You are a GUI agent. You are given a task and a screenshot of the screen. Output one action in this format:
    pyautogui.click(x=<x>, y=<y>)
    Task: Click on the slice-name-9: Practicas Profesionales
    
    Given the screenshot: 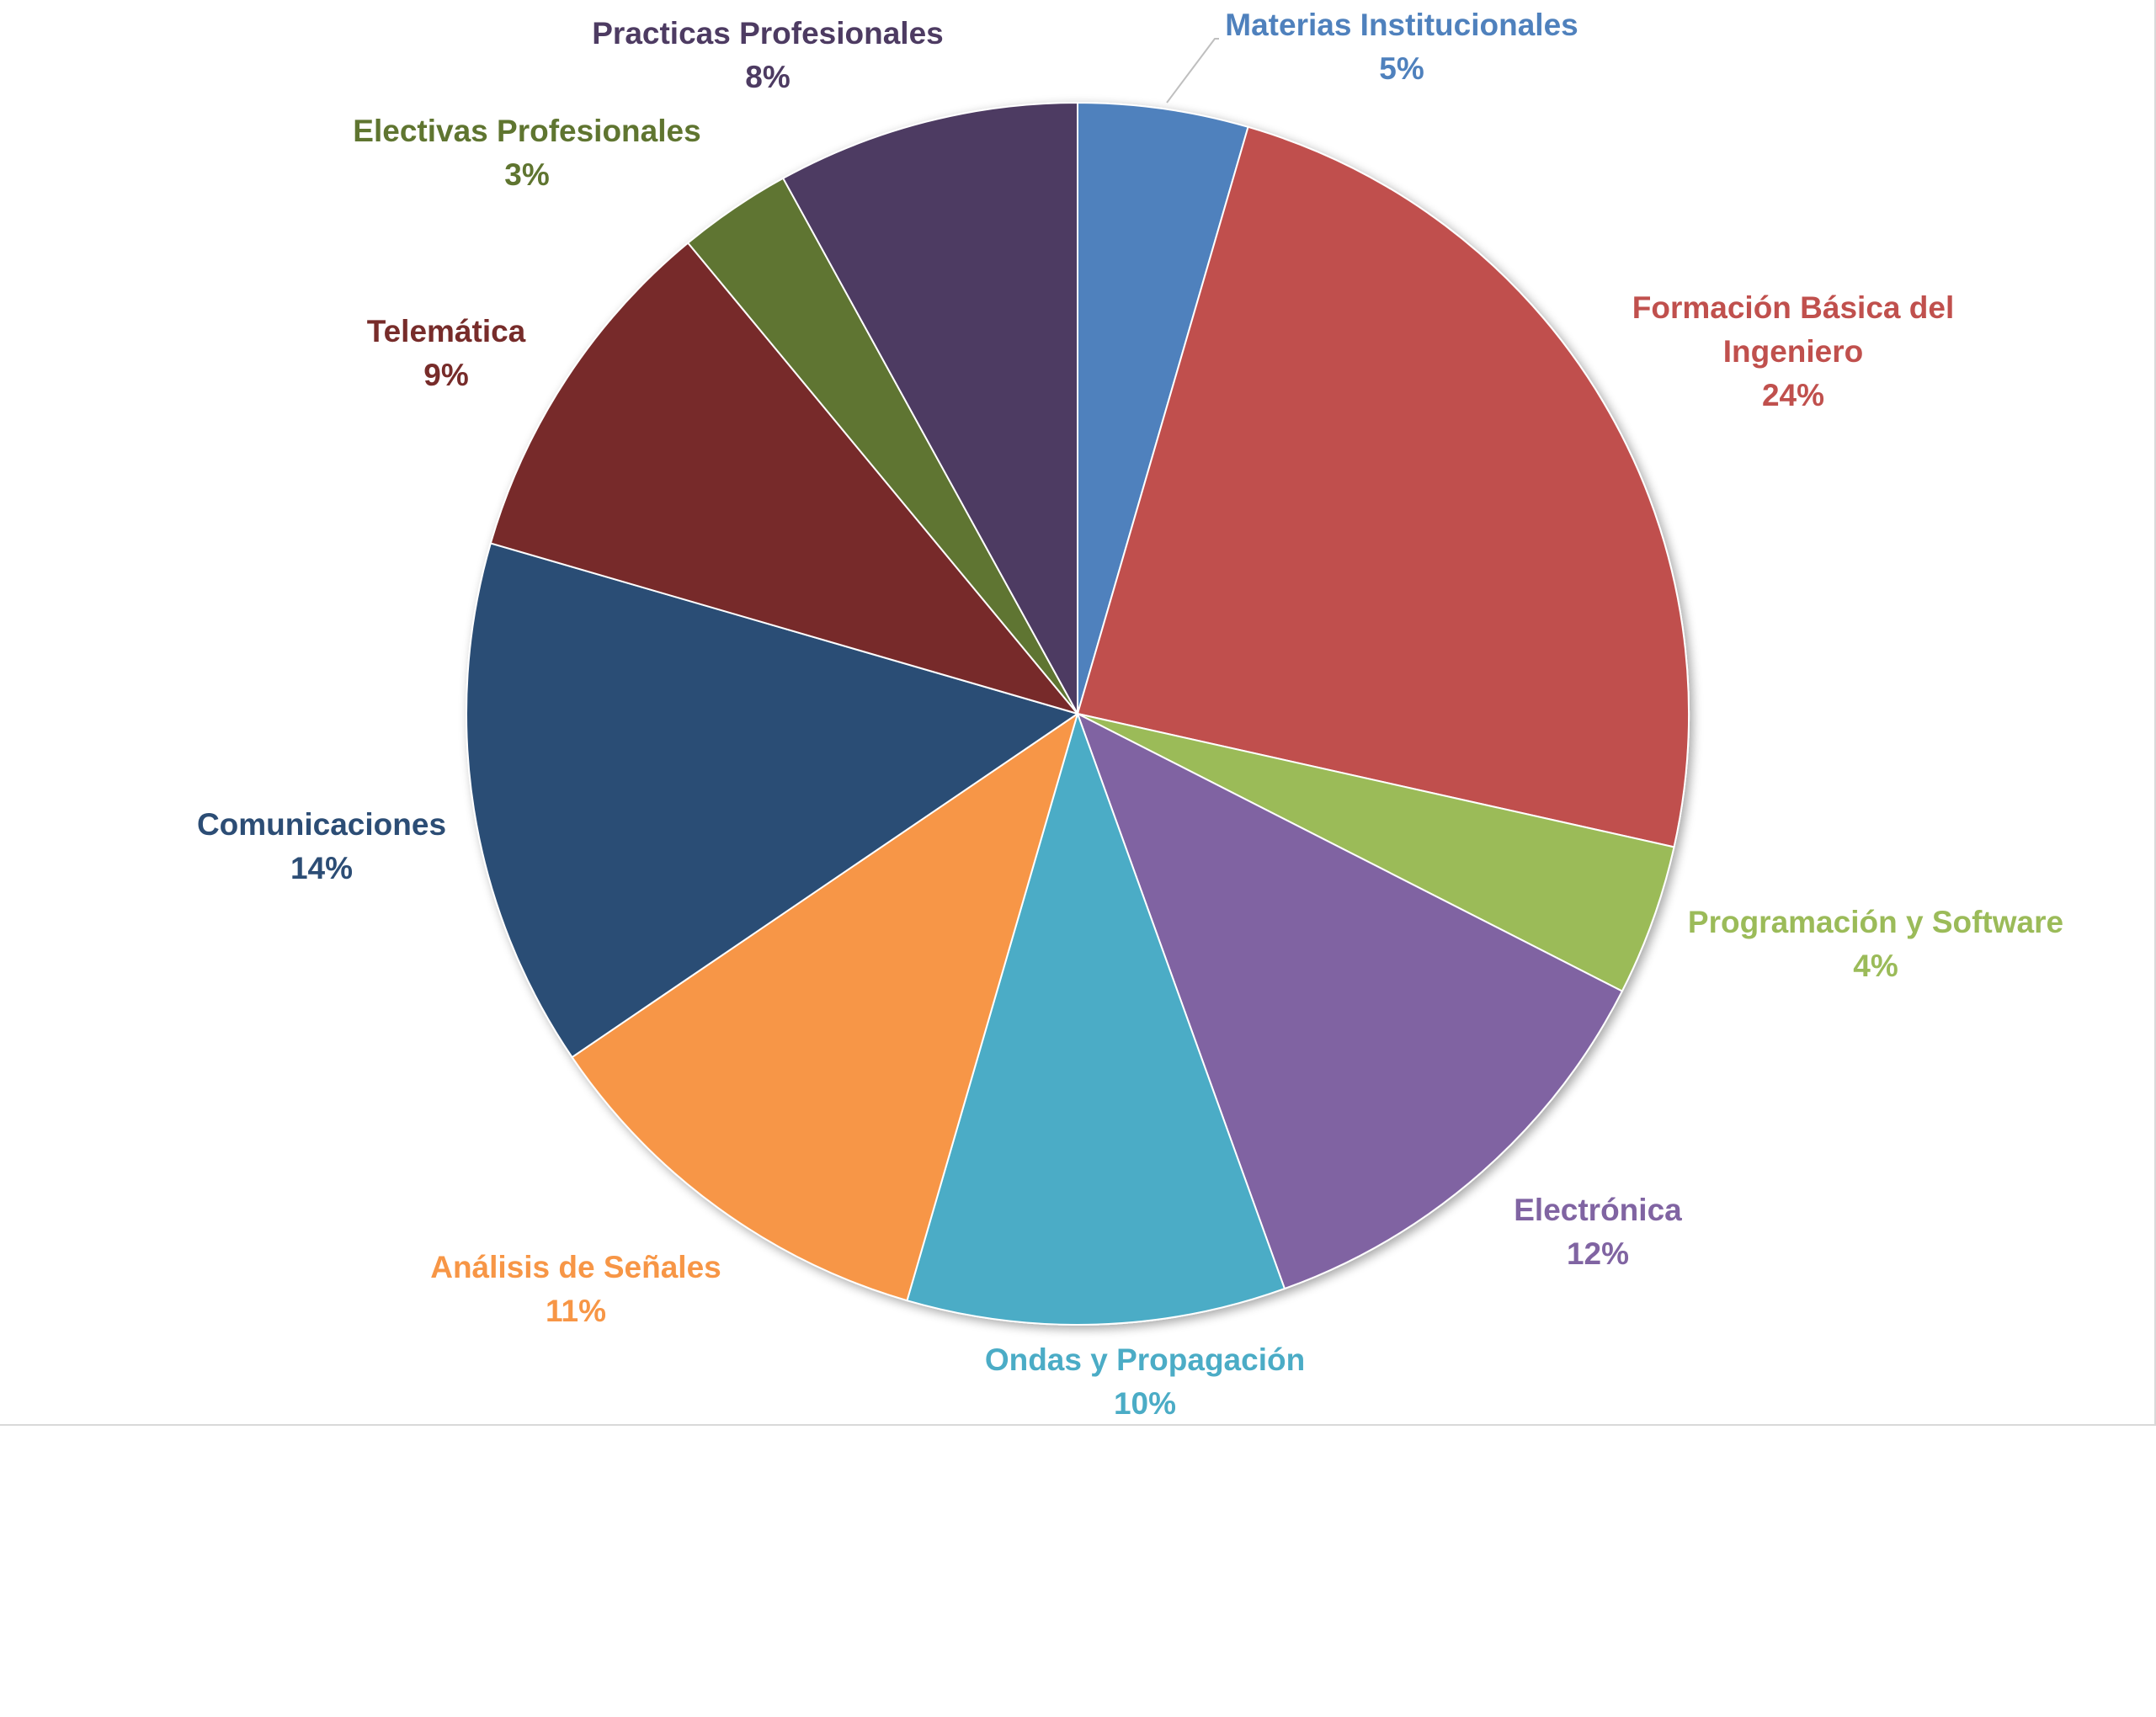 What is the action you would take?
    pyautogui.click(x=768, y=33)
    